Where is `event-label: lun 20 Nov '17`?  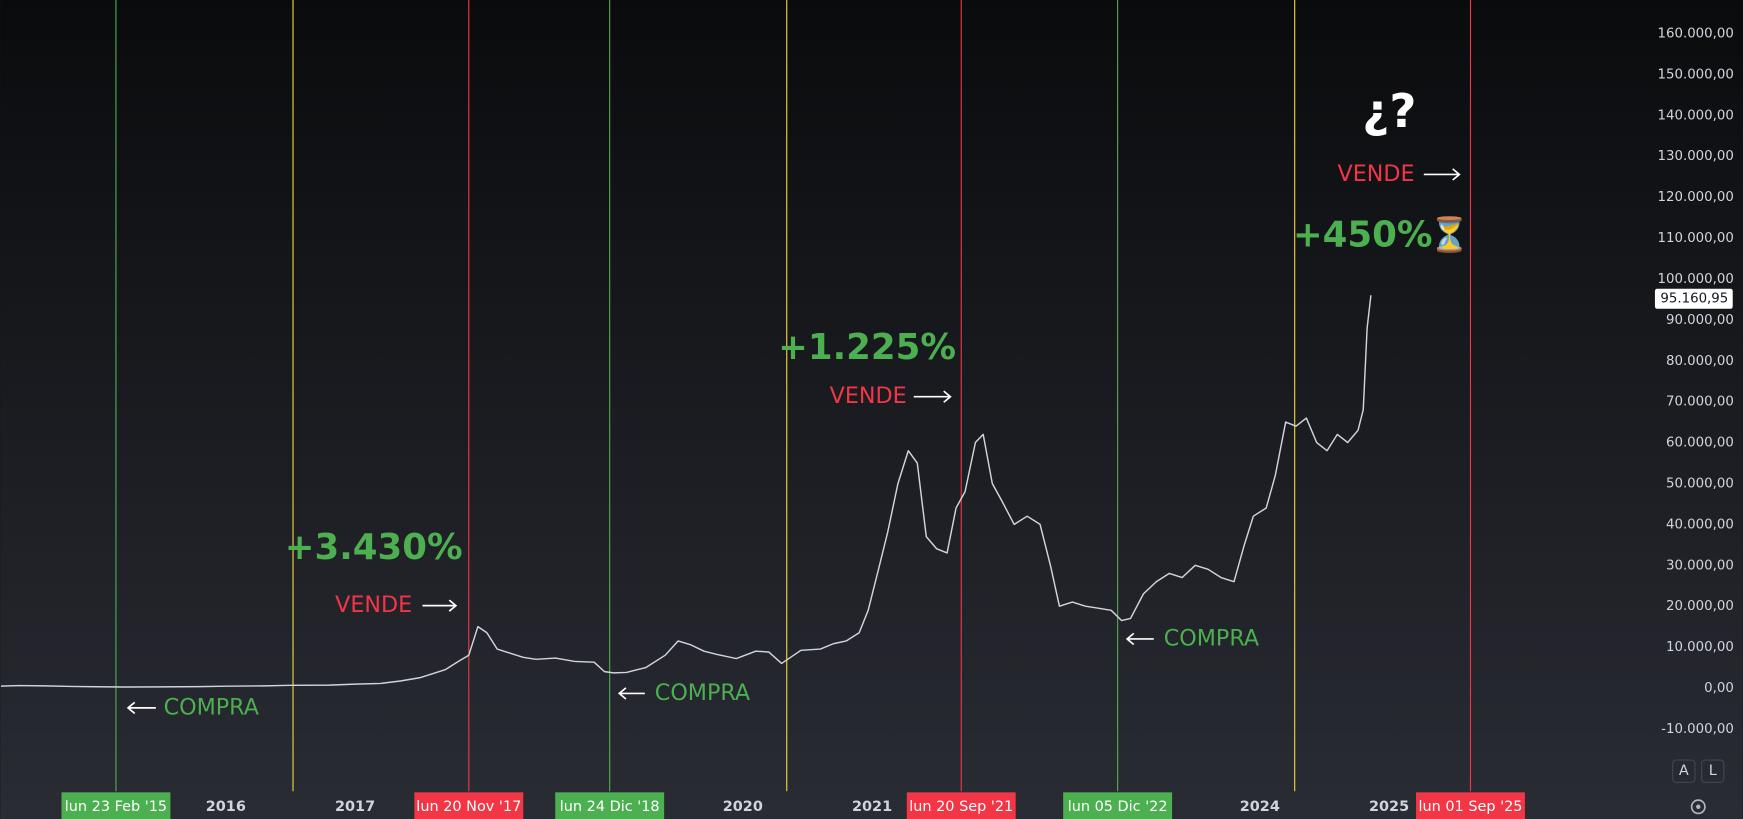
event-label: lun 20 Nov '17 is located at coordinates (468, 807).